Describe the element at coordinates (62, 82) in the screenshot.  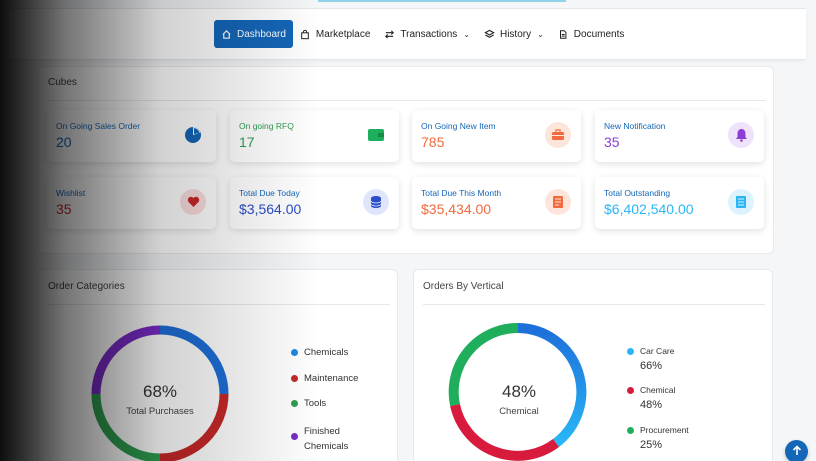
I see `cubes-title: Cubes` at that location.